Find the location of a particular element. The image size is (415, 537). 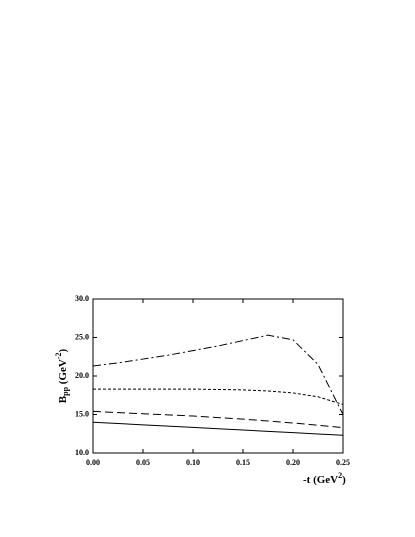

y-axis-label: Bpp (GeV-2) is located at coordinates (62, 375).